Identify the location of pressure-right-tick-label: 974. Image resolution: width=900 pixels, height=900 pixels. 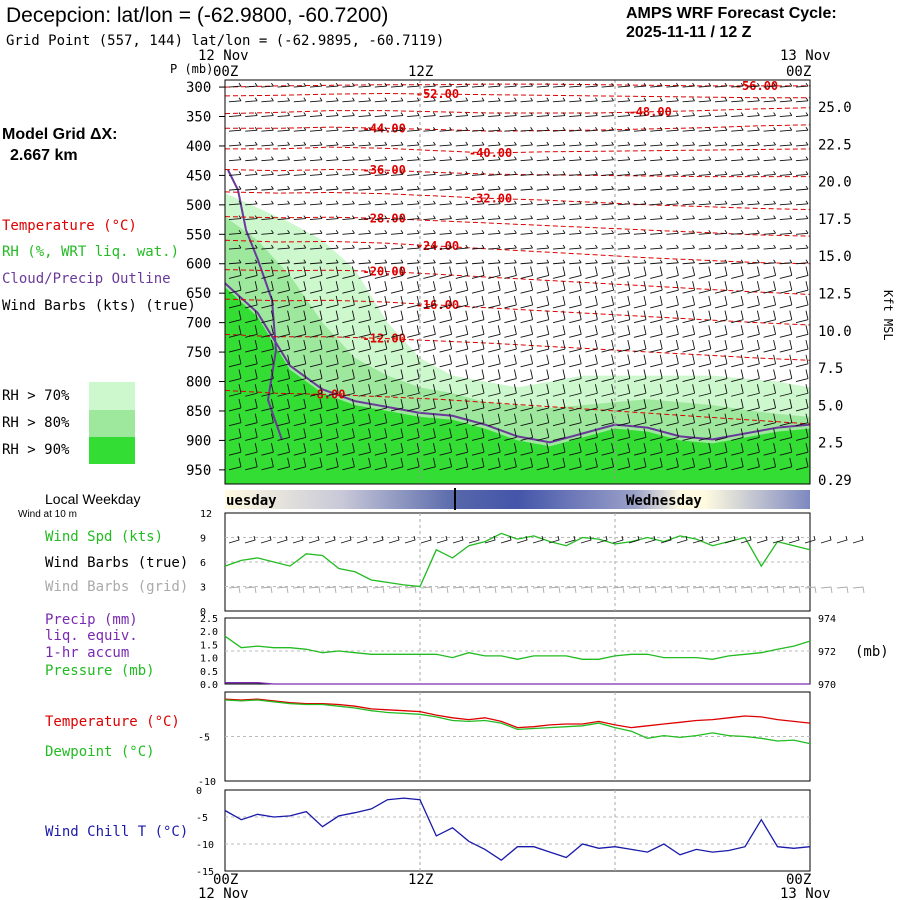
(827, 619).